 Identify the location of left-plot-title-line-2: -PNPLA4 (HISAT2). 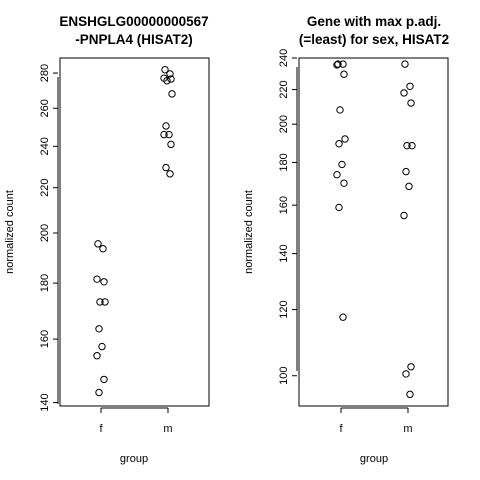
(134, 39).